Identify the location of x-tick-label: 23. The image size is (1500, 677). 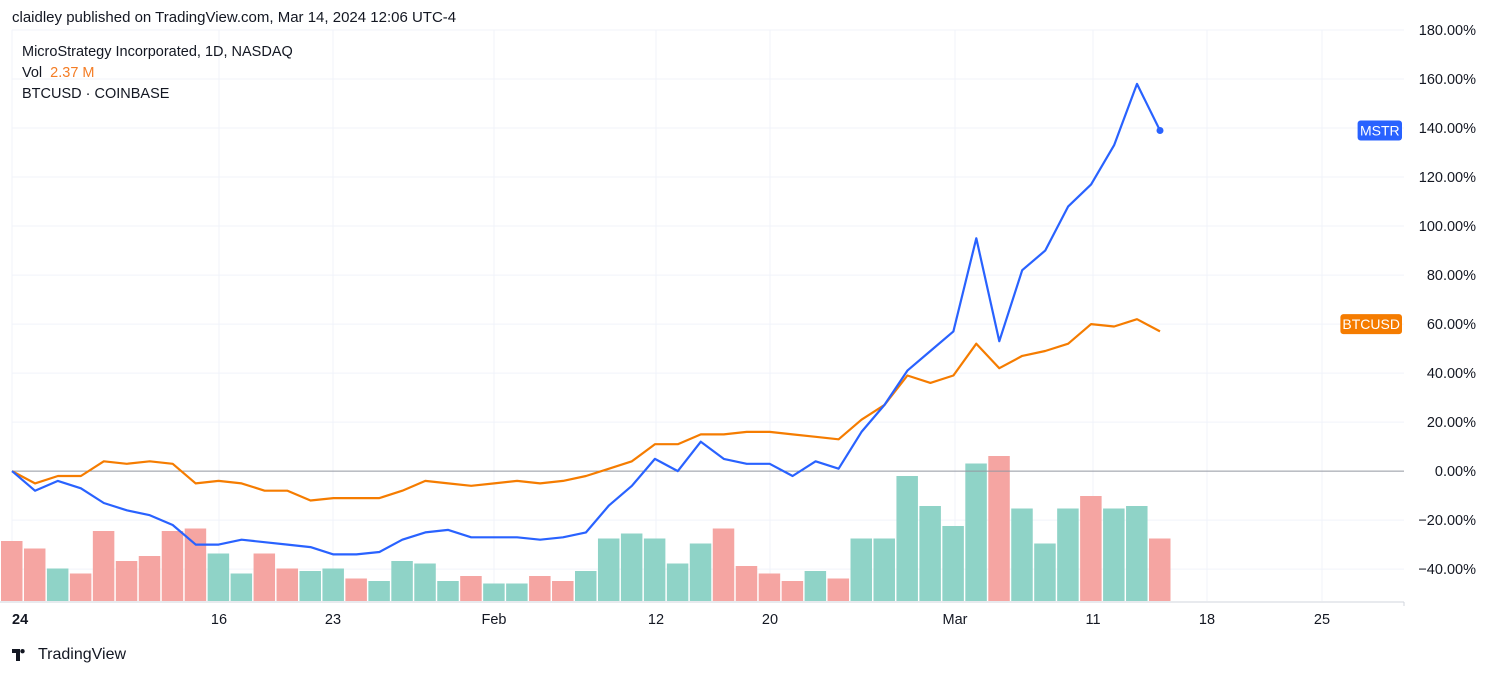
(333, 620).